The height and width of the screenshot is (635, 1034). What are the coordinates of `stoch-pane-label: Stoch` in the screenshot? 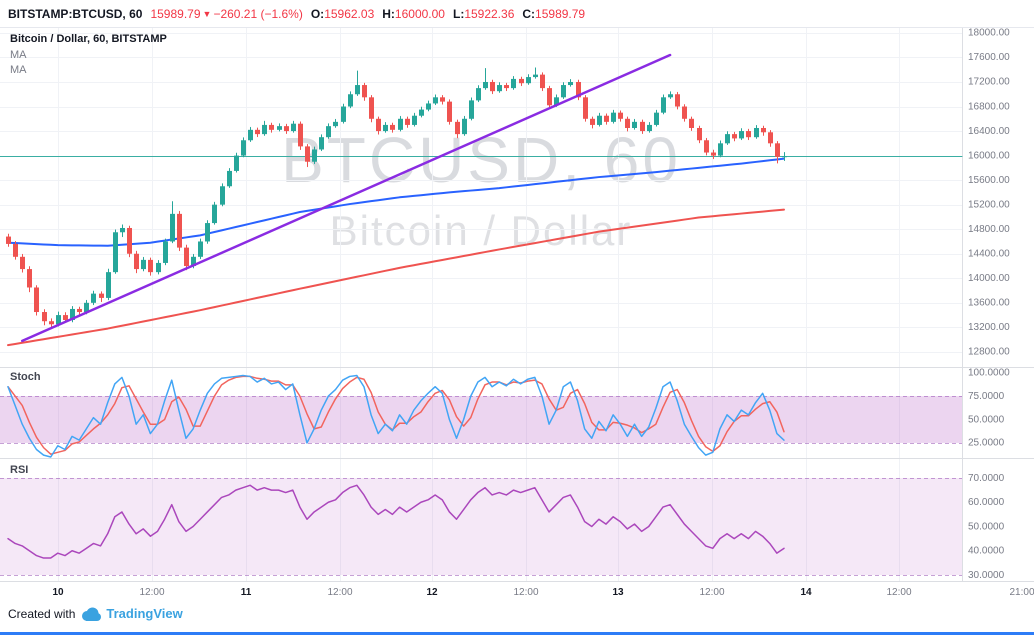 It's located at (25, 377).